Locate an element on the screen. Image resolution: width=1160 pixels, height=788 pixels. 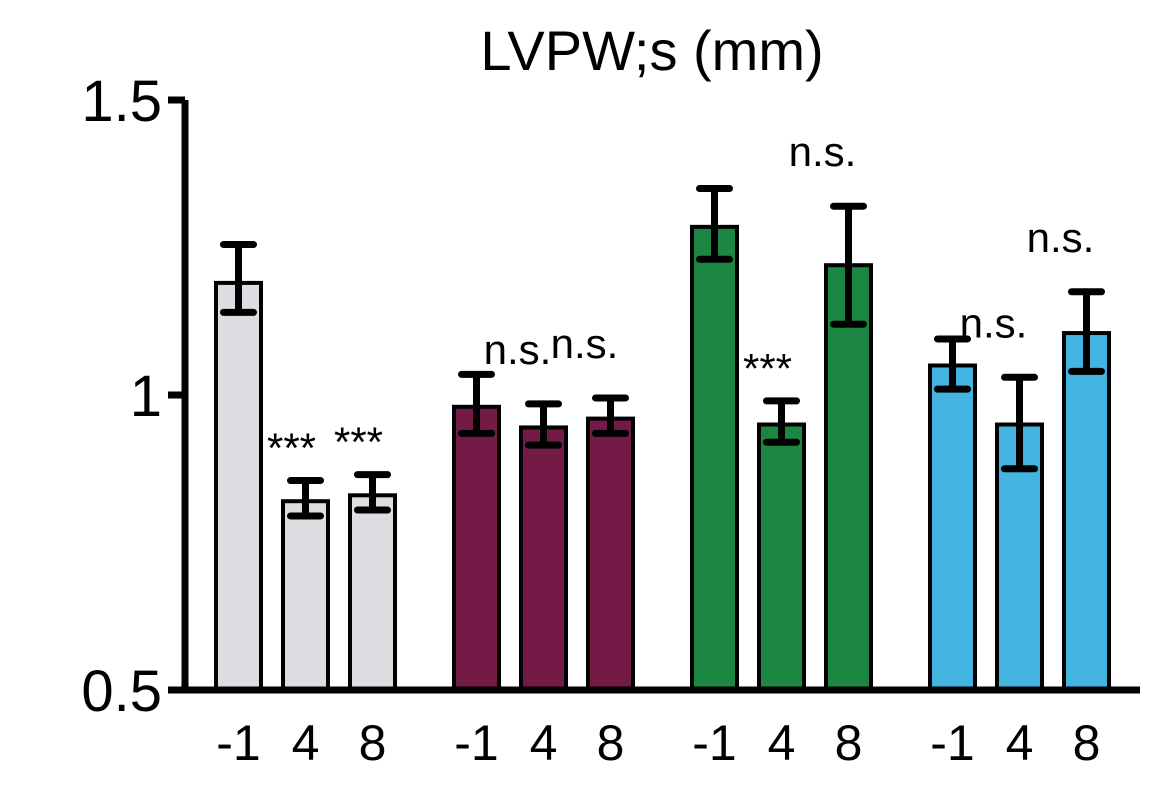
bar-group1--1 is located at coordinates (238, 486).